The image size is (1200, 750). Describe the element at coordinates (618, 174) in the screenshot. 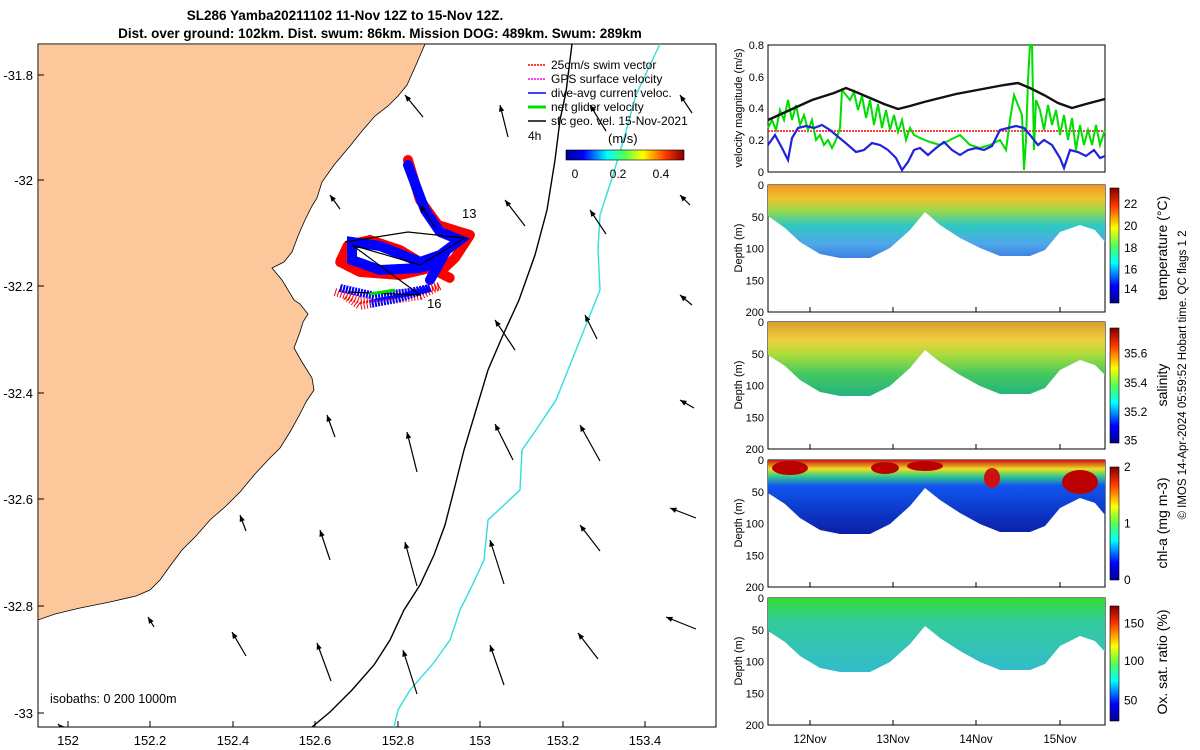

I see `colorbar-tick-1: 0.2` at that location.